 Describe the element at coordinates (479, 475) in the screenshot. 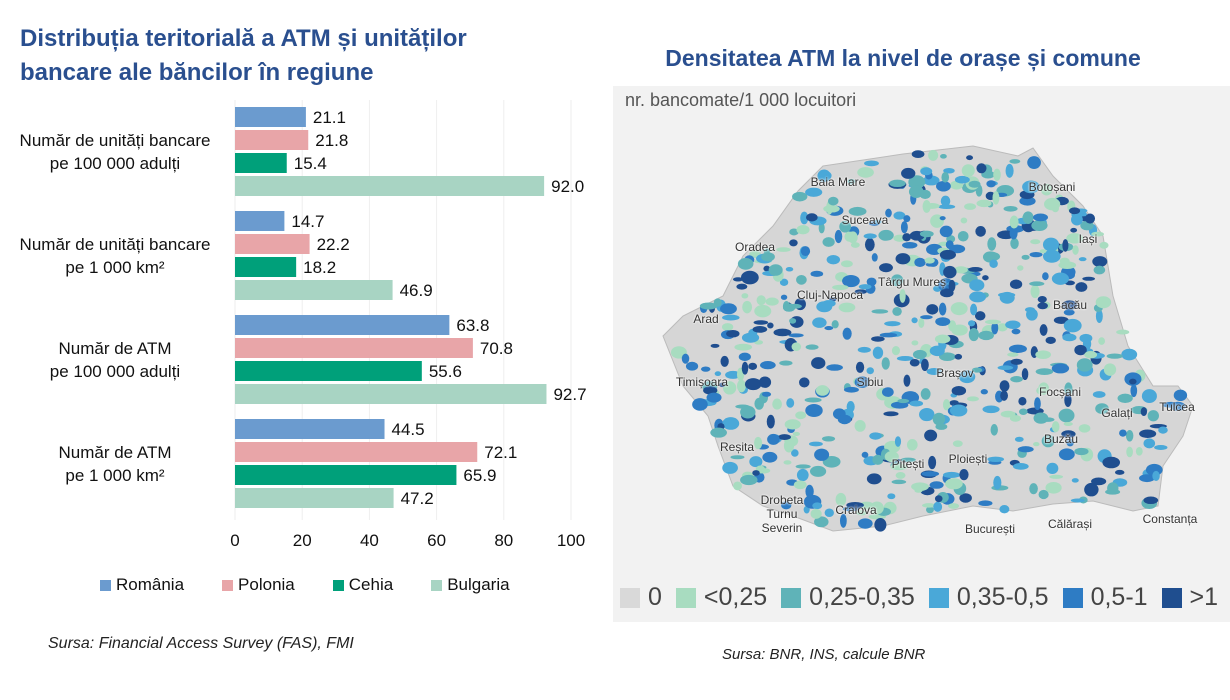

I see `data-label: 65.9` at that location.